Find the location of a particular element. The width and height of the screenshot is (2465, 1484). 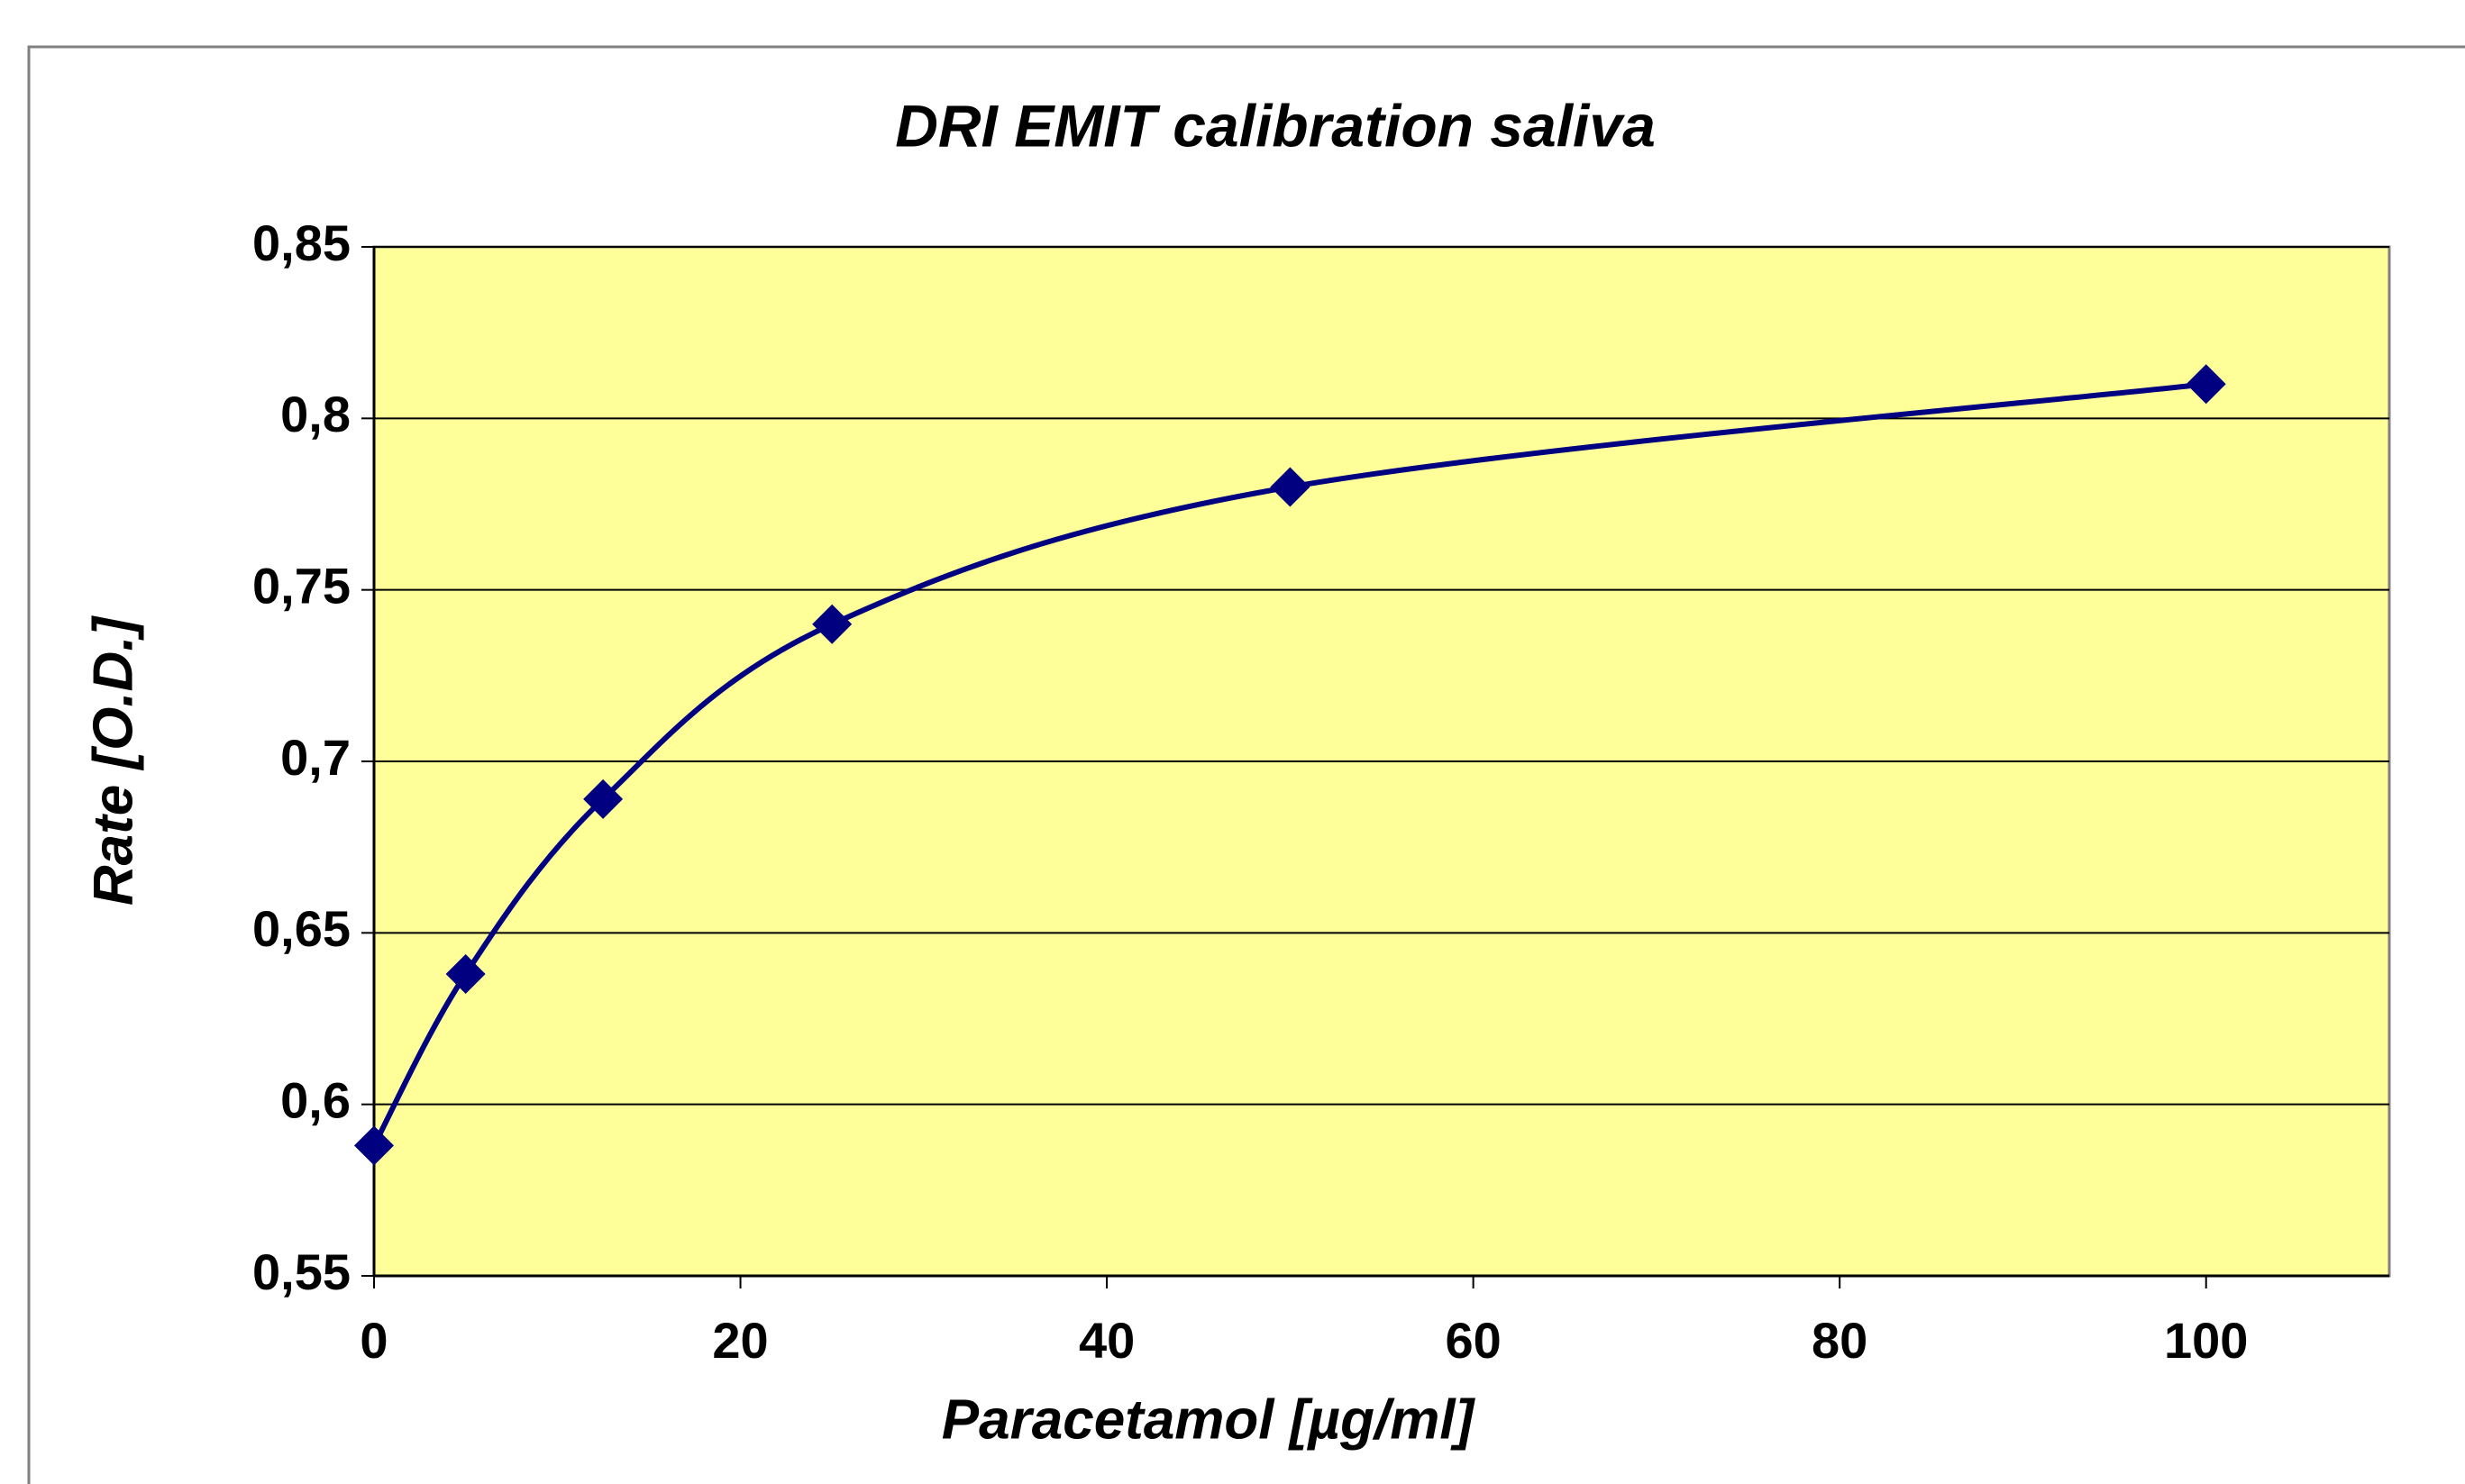

x-tick-label: 20 is located at coordinates (740, 1340).